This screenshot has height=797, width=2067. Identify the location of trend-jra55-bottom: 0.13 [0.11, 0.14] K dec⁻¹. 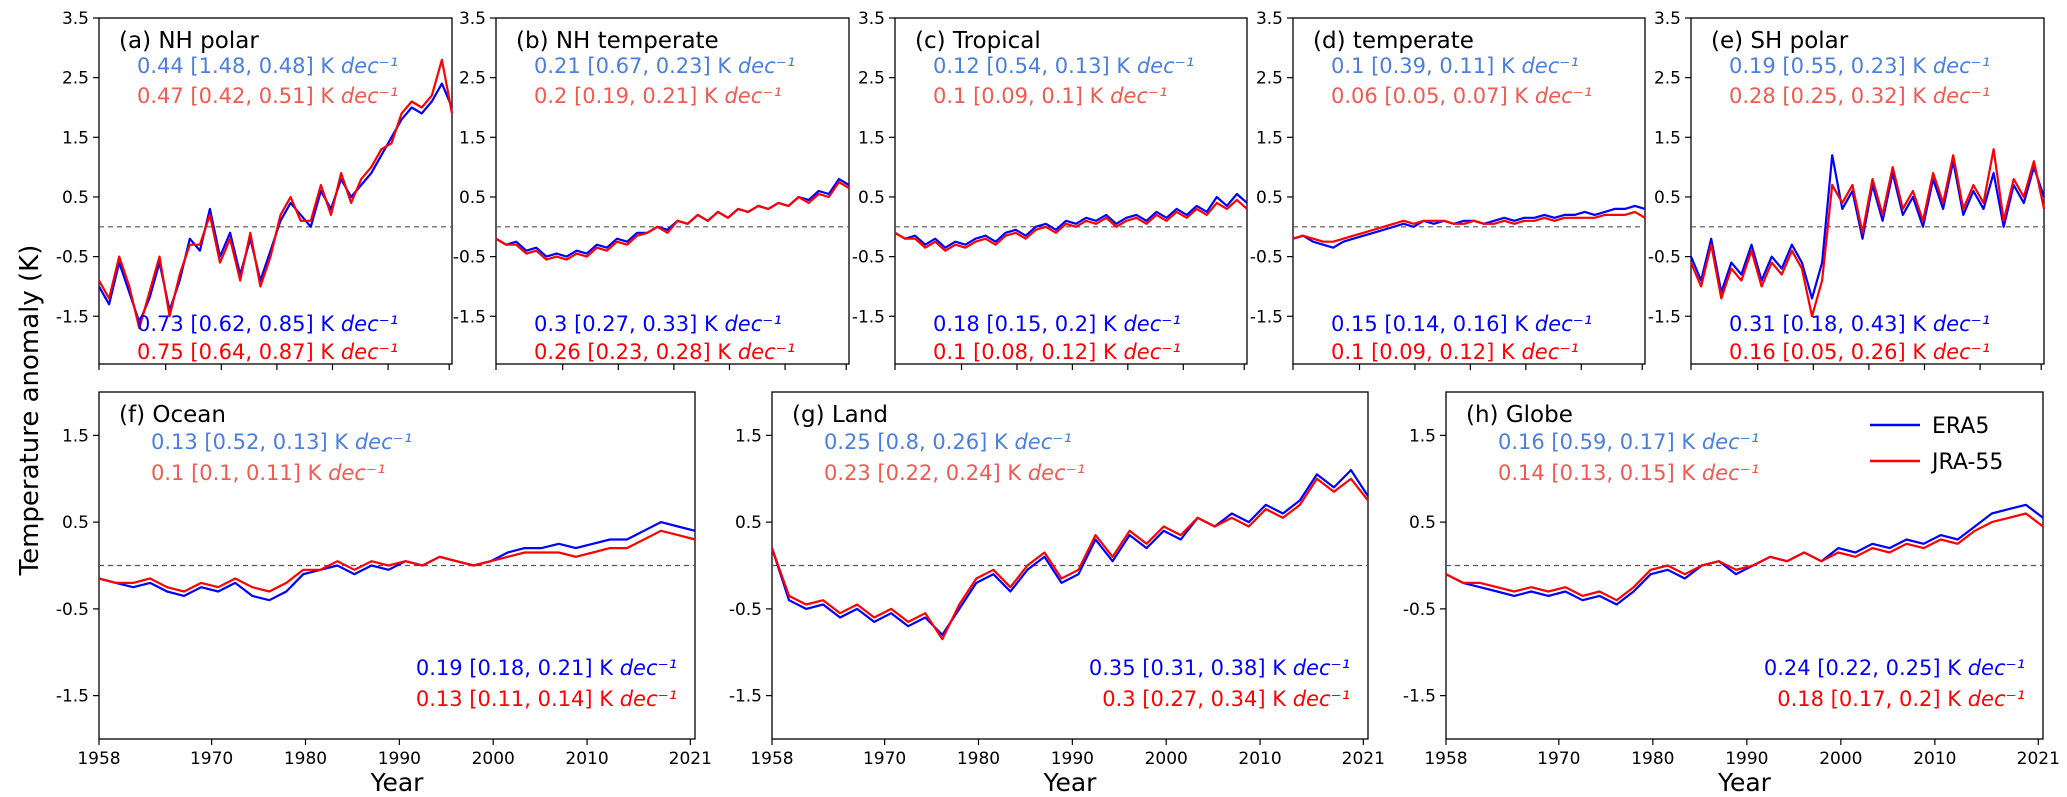
(546, 699).